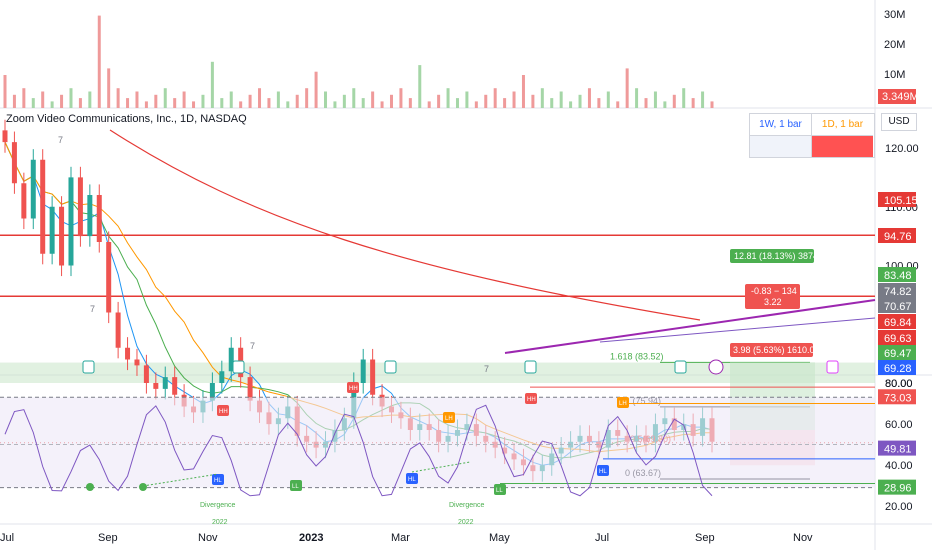 The image size is (932, 550). What do you see at coordinates (902, 149) in the screenshot?
I see `price-tick-label: 120.00` at bounding box center [902, 149].